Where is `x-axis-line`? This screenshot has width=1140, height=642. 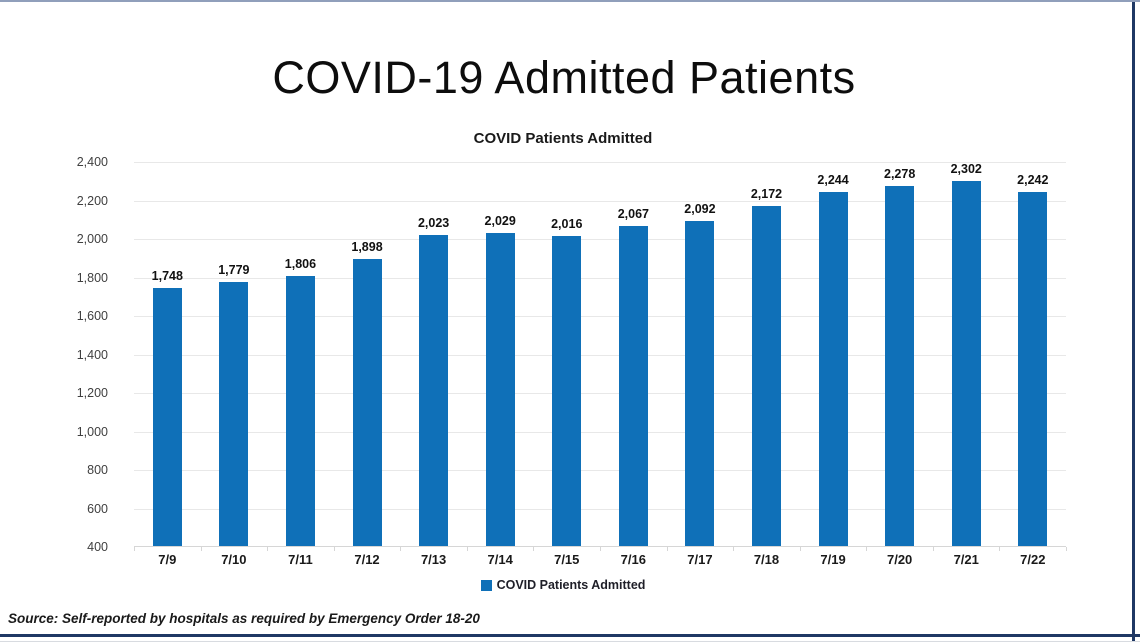
x-axis-line is located at coordinates (600, 546).